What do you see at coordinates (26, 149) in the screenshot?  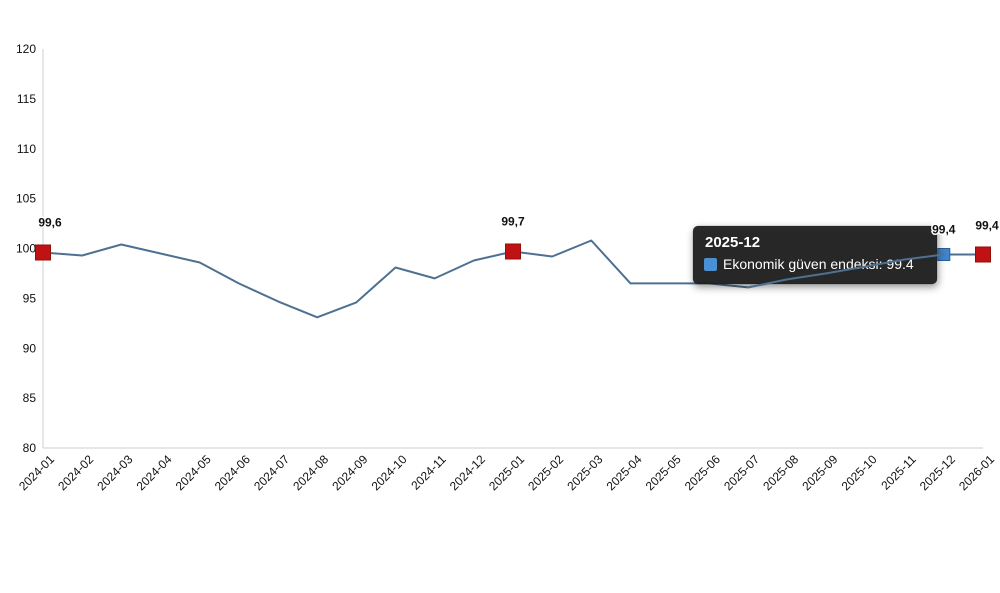 I see `y-axis-tick-label: 110` at bounding box center [26, 149].